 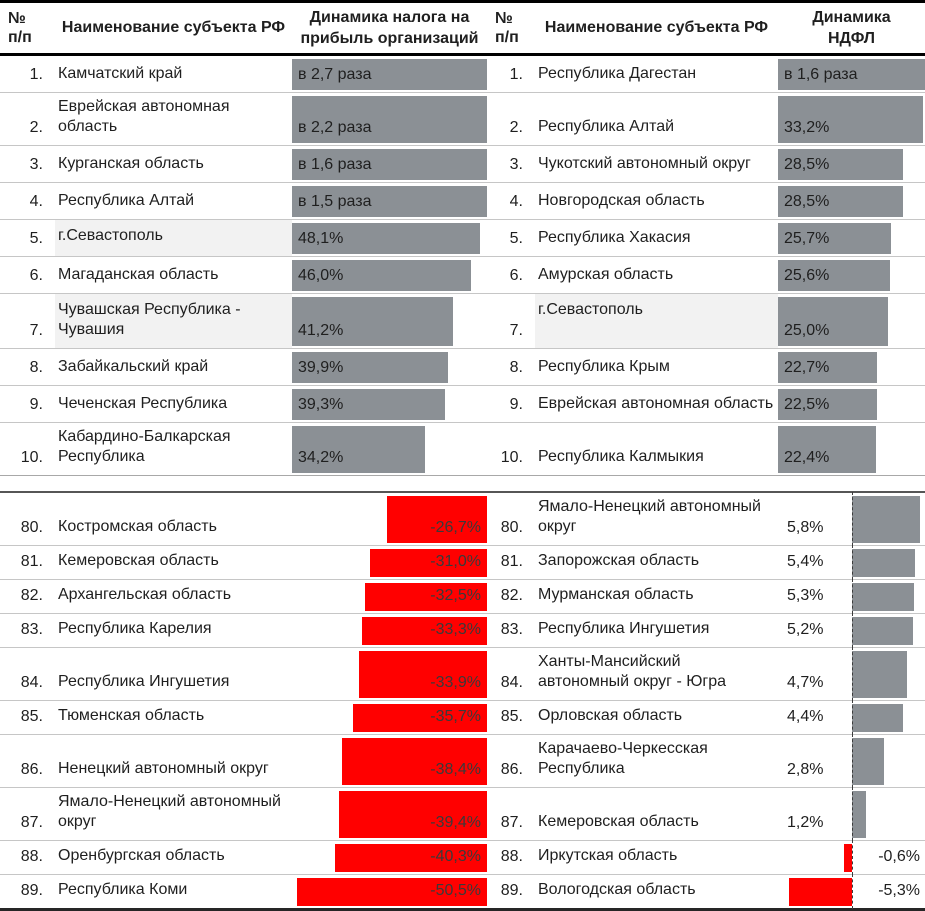 What do you see at coordinates (143, 403) in the screenshot?
I see `region-name: Чеченская Республика` at bounding box center [143, 403].